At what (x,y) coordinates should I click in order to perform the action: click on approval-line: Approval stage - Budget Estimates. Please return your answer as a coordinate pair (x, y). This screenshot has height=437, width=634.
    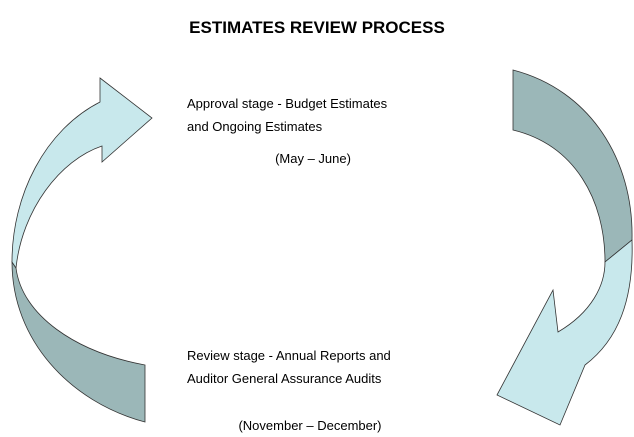
    Looking at the image, I should click on (287, 103).